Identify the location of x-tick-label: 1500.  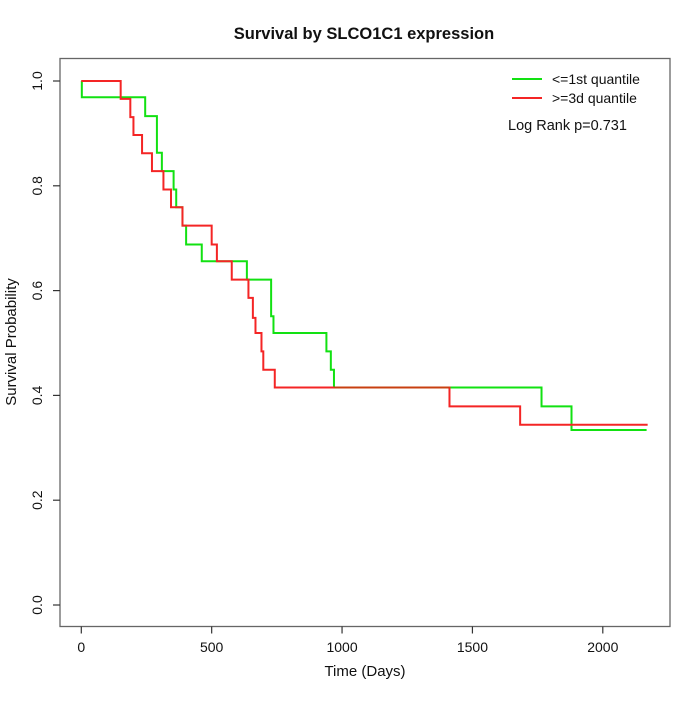
(472, 647).